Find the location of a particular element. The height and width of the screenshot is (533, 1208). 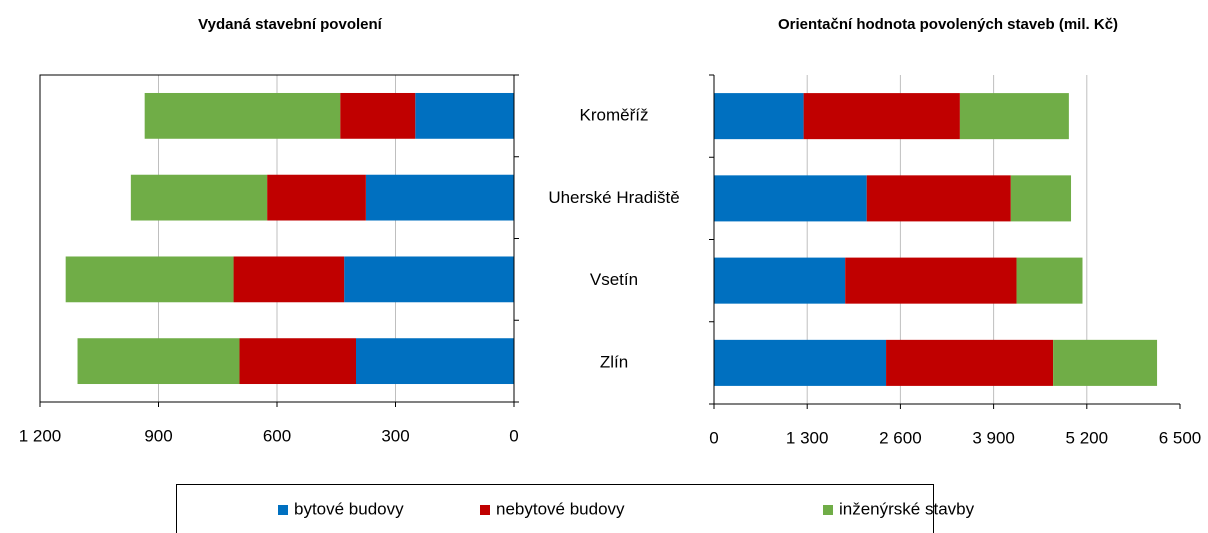

category-label: Uherské Hradiště is located at coordinates (613, 197).